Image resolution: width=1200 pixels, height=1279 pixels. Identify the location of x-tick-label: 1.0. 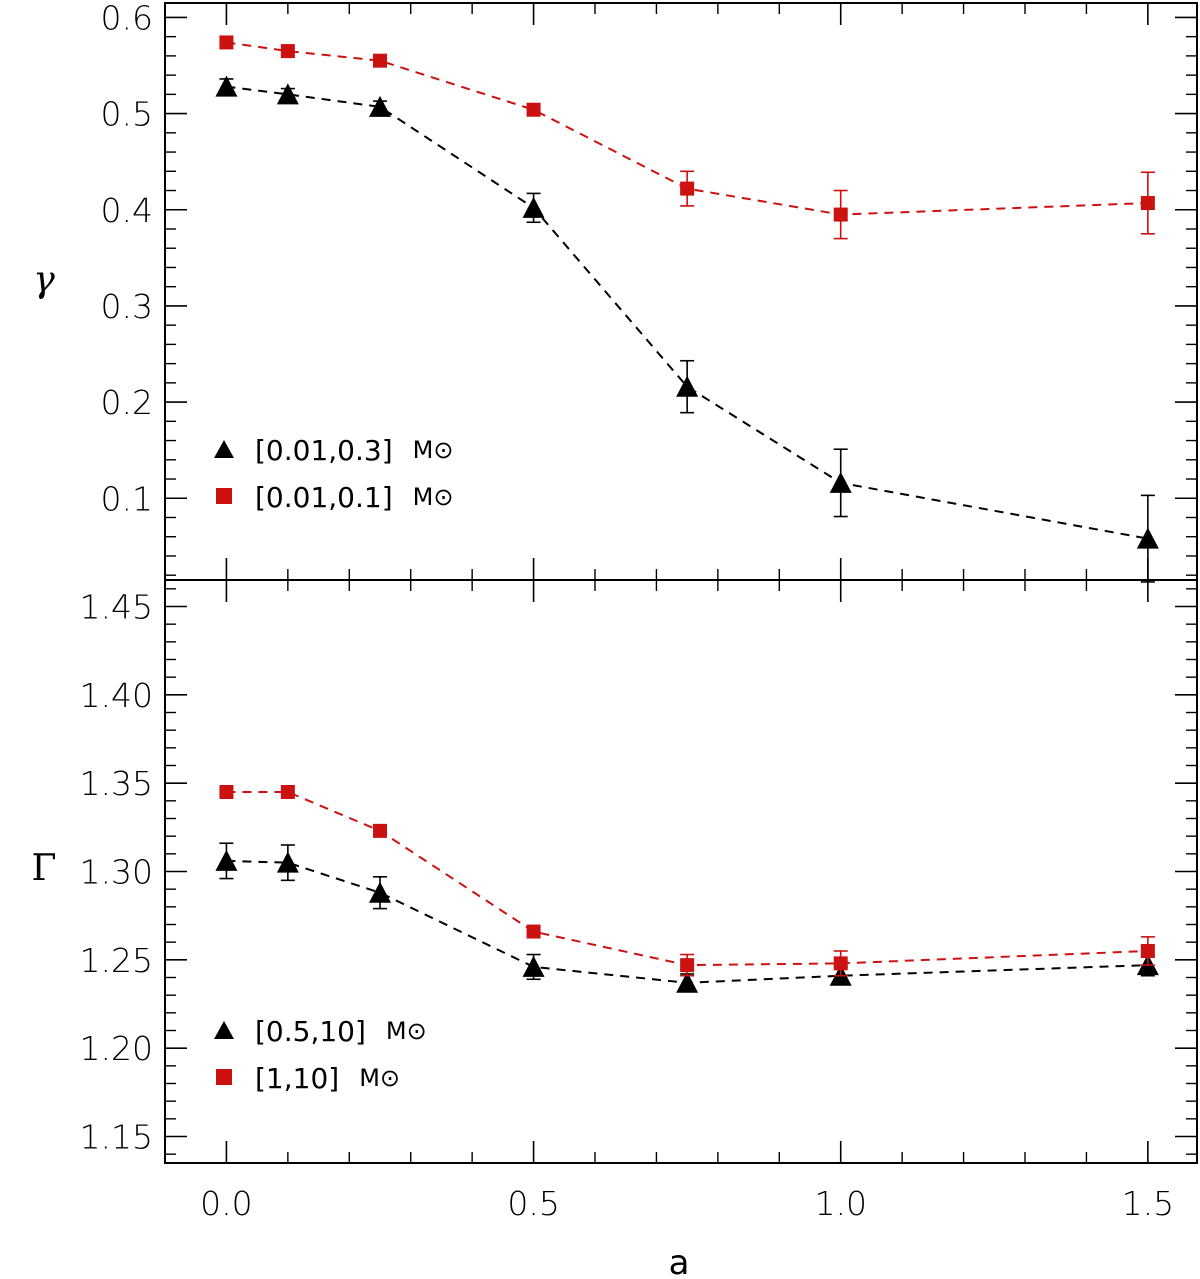
(840, 1203).